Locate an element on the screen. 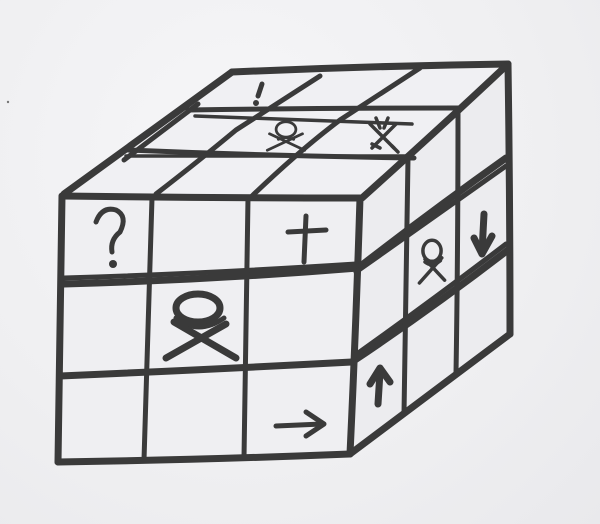 This screenshot has height=524, width=600. exclamation-icon is located at coordinates (259, 93).